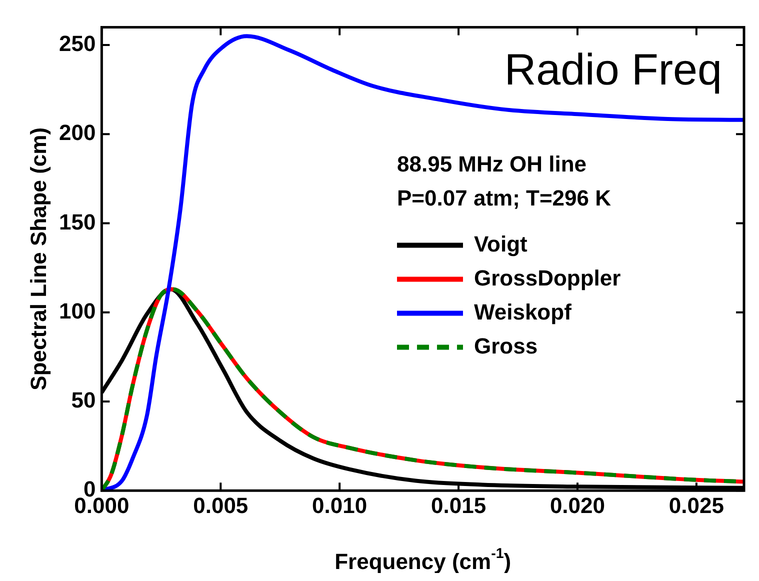 The width and height of the screenshot is (759, 581). Describe the element at coordinates (696, 505) in the screenshot. I see `x-tick-label: 0.025` at that location.